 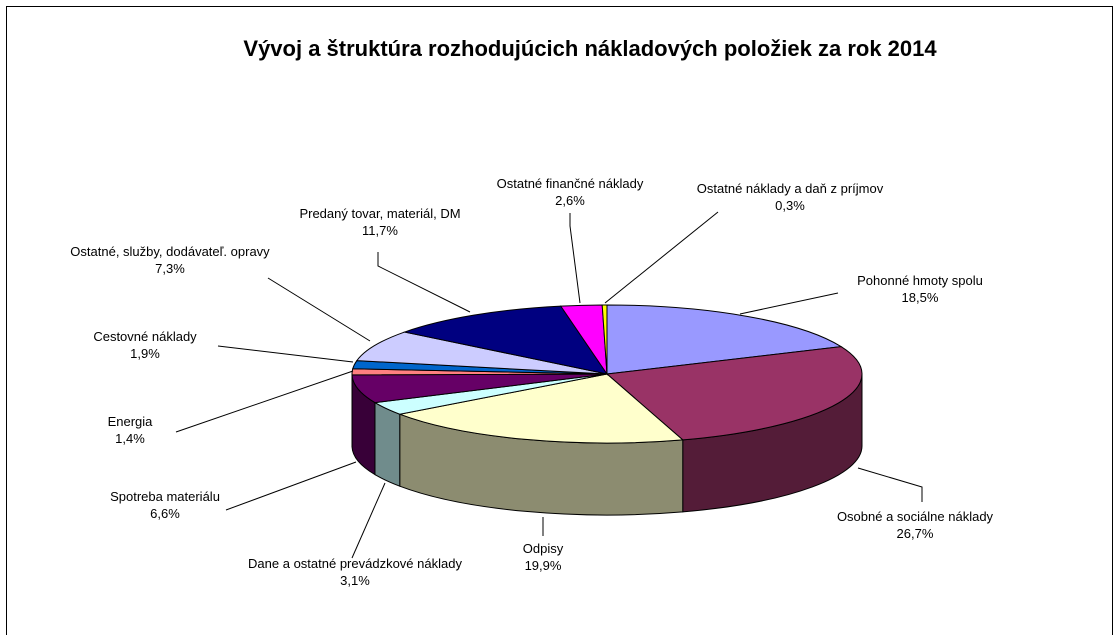 What do you see at coordinates (570, 200) in the screenshot?
I see `label-value: 2,6%` at bounding box center [570, 200].